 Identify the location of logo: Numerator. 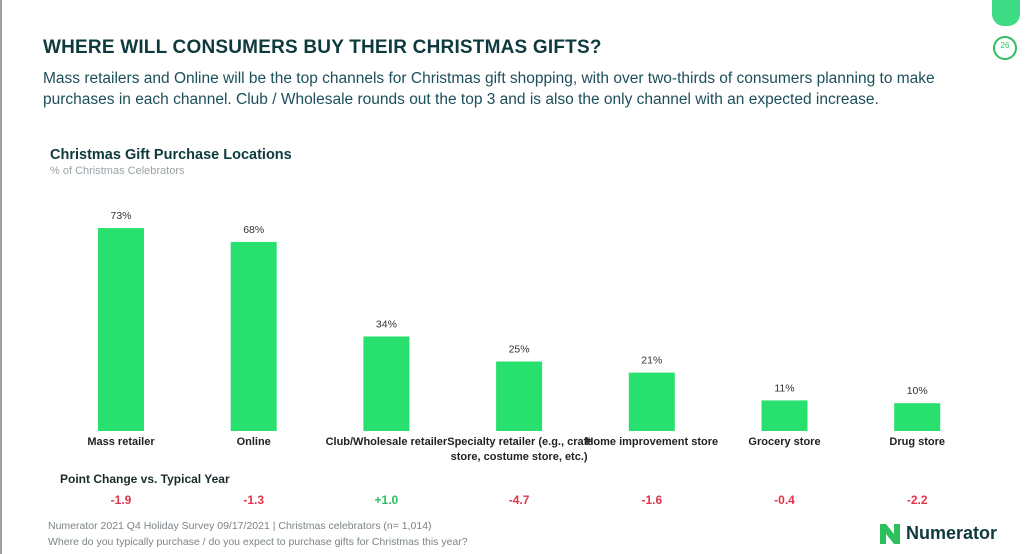
(952, 533).